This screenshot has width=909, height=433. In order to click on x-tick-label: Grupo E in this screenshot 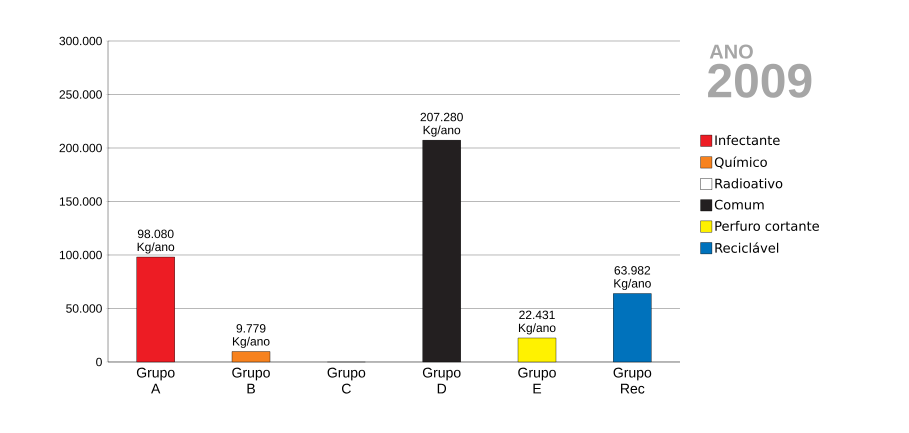, I will do `click(537, 381)`.